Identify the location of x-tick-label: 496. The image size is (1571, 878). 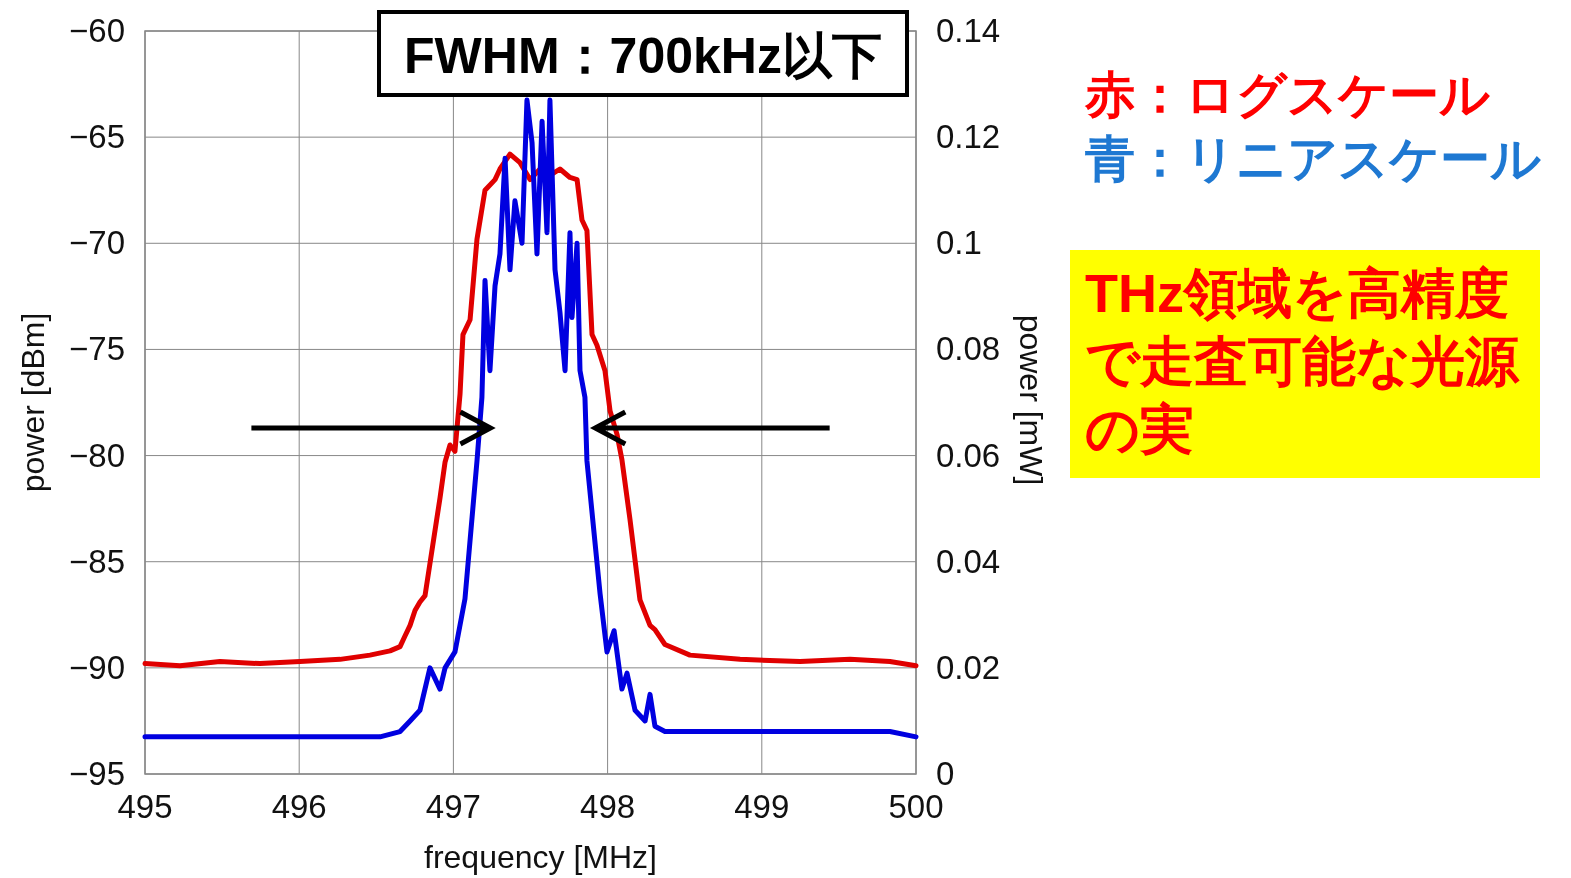
(299, 806).